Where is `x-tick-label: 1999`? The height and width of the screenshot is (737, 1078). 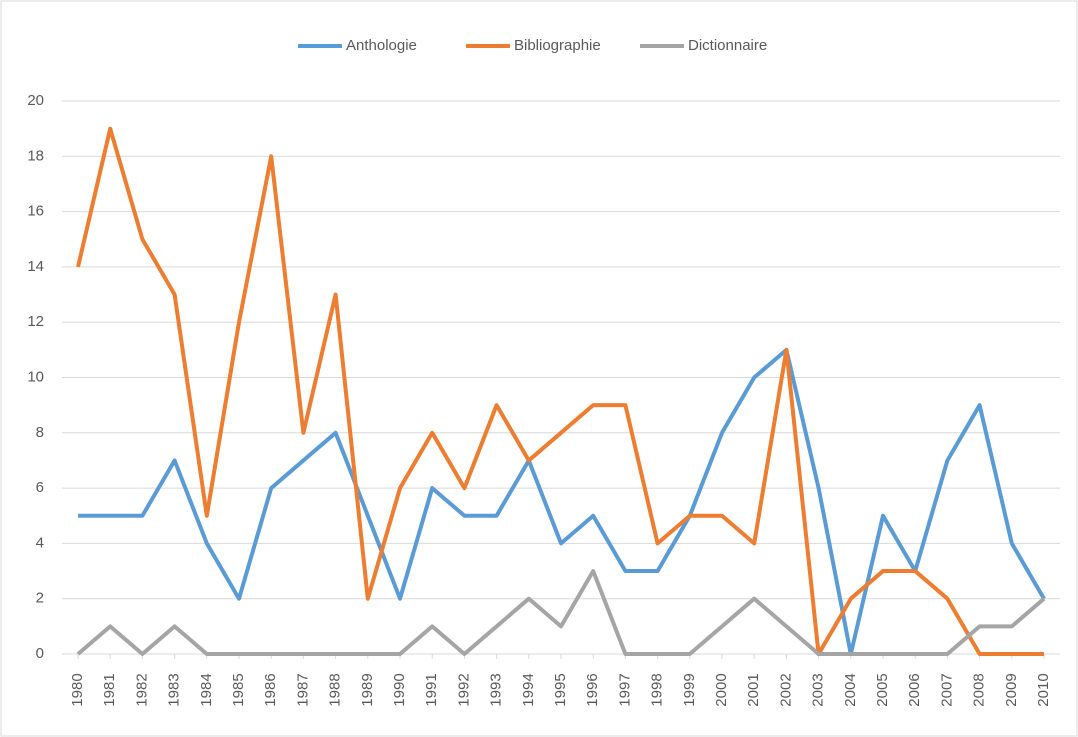
x-tick-label: 1999 is located at coordinates (689, 689).